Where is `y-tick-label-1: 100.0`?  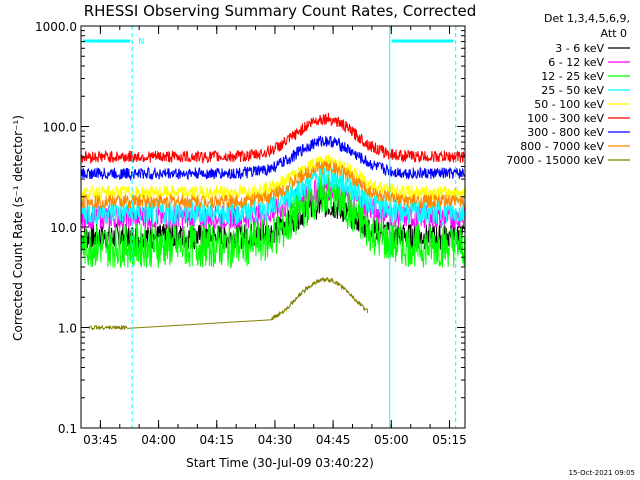
y-tick-label-1: 100.0 is located at coordinates (60, 128).